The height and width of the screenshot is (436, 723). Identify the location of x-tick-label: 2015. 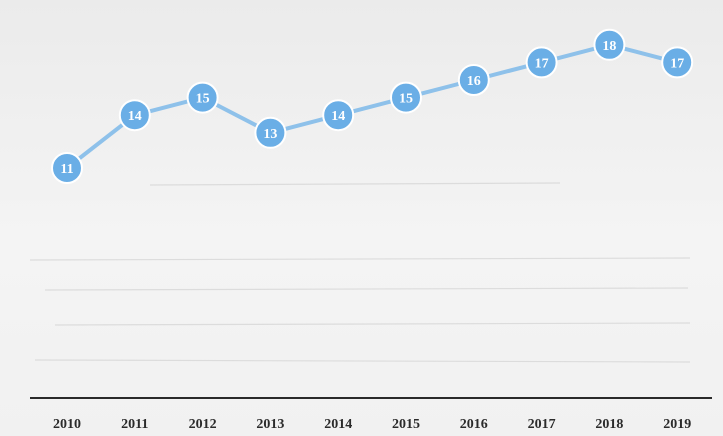
(406, 424).